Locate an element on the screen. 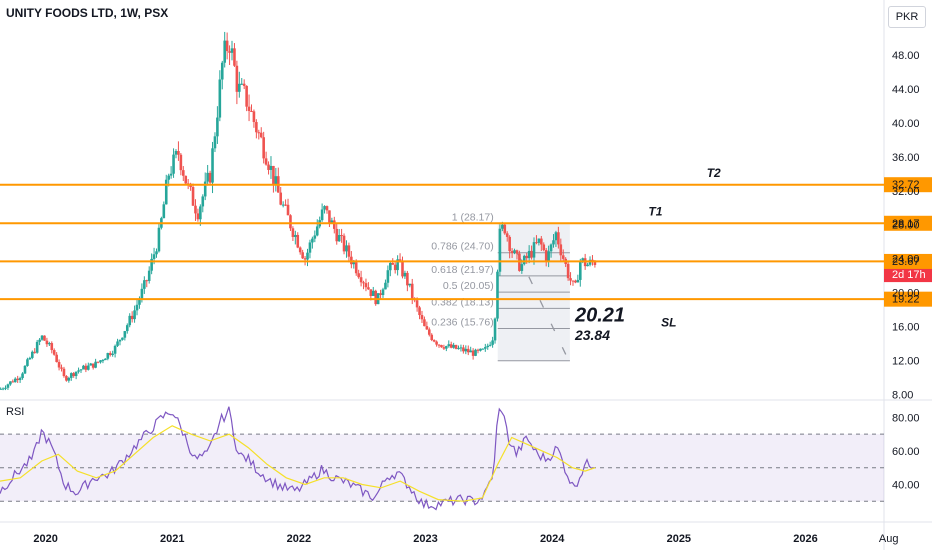 The width and height of the screenshot is (932, 550). fib-level-label: 0.236 (15.76) is located at coordinates (462, 323).